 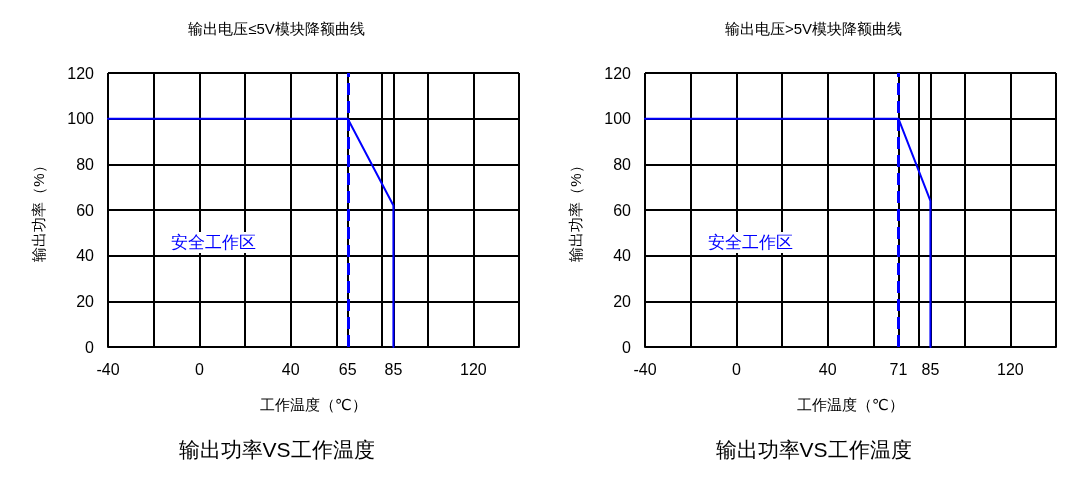 I want to click on x-tick-label: 65, so click(x=347, y=369).